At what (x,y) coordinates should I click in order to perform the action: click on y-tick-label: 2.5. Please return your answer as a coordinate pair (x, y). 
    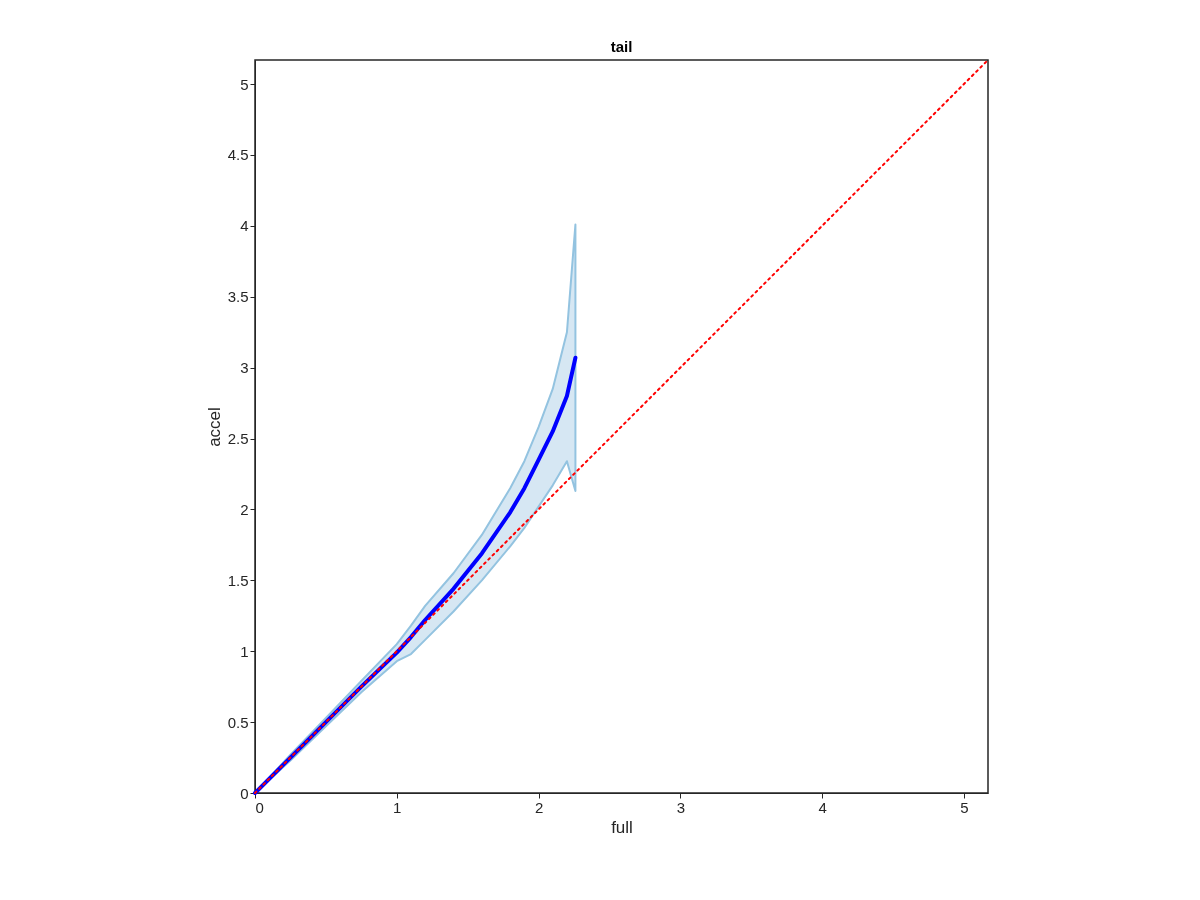
    Looking at the image, I should click on (238, 439).